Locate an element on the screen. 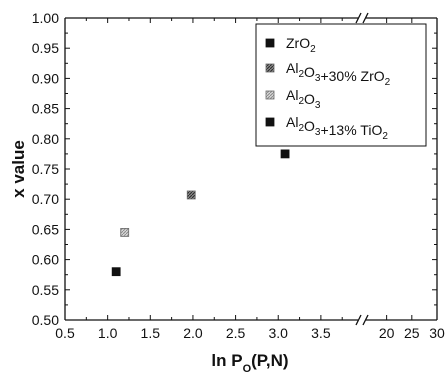  y-tick-label: 0.85 is located at coordinates (45, 109).